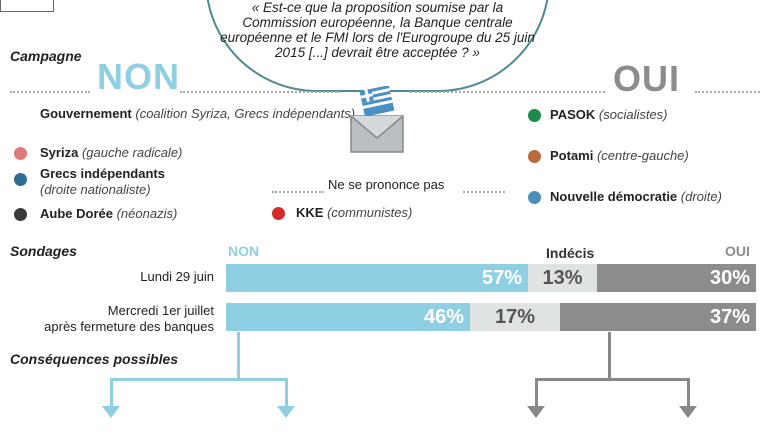  I want to click on ballot-box-icon, so click(27, 6).